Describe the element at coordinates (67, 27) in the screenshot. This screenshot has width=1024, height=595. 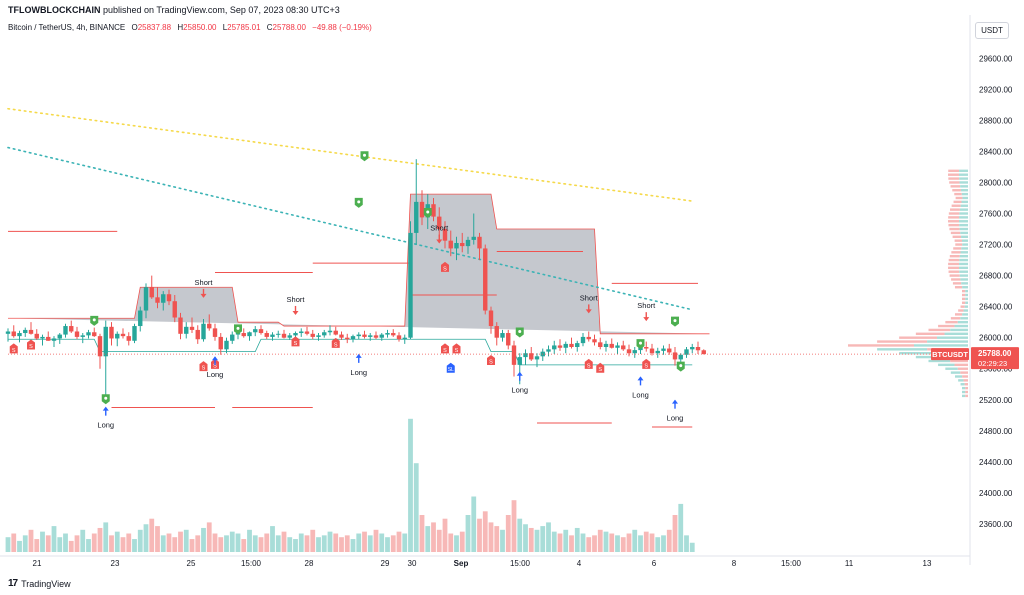
I see `symbol-title: Bitcoin / TetherUS, 4h, BINANCE` at that location.